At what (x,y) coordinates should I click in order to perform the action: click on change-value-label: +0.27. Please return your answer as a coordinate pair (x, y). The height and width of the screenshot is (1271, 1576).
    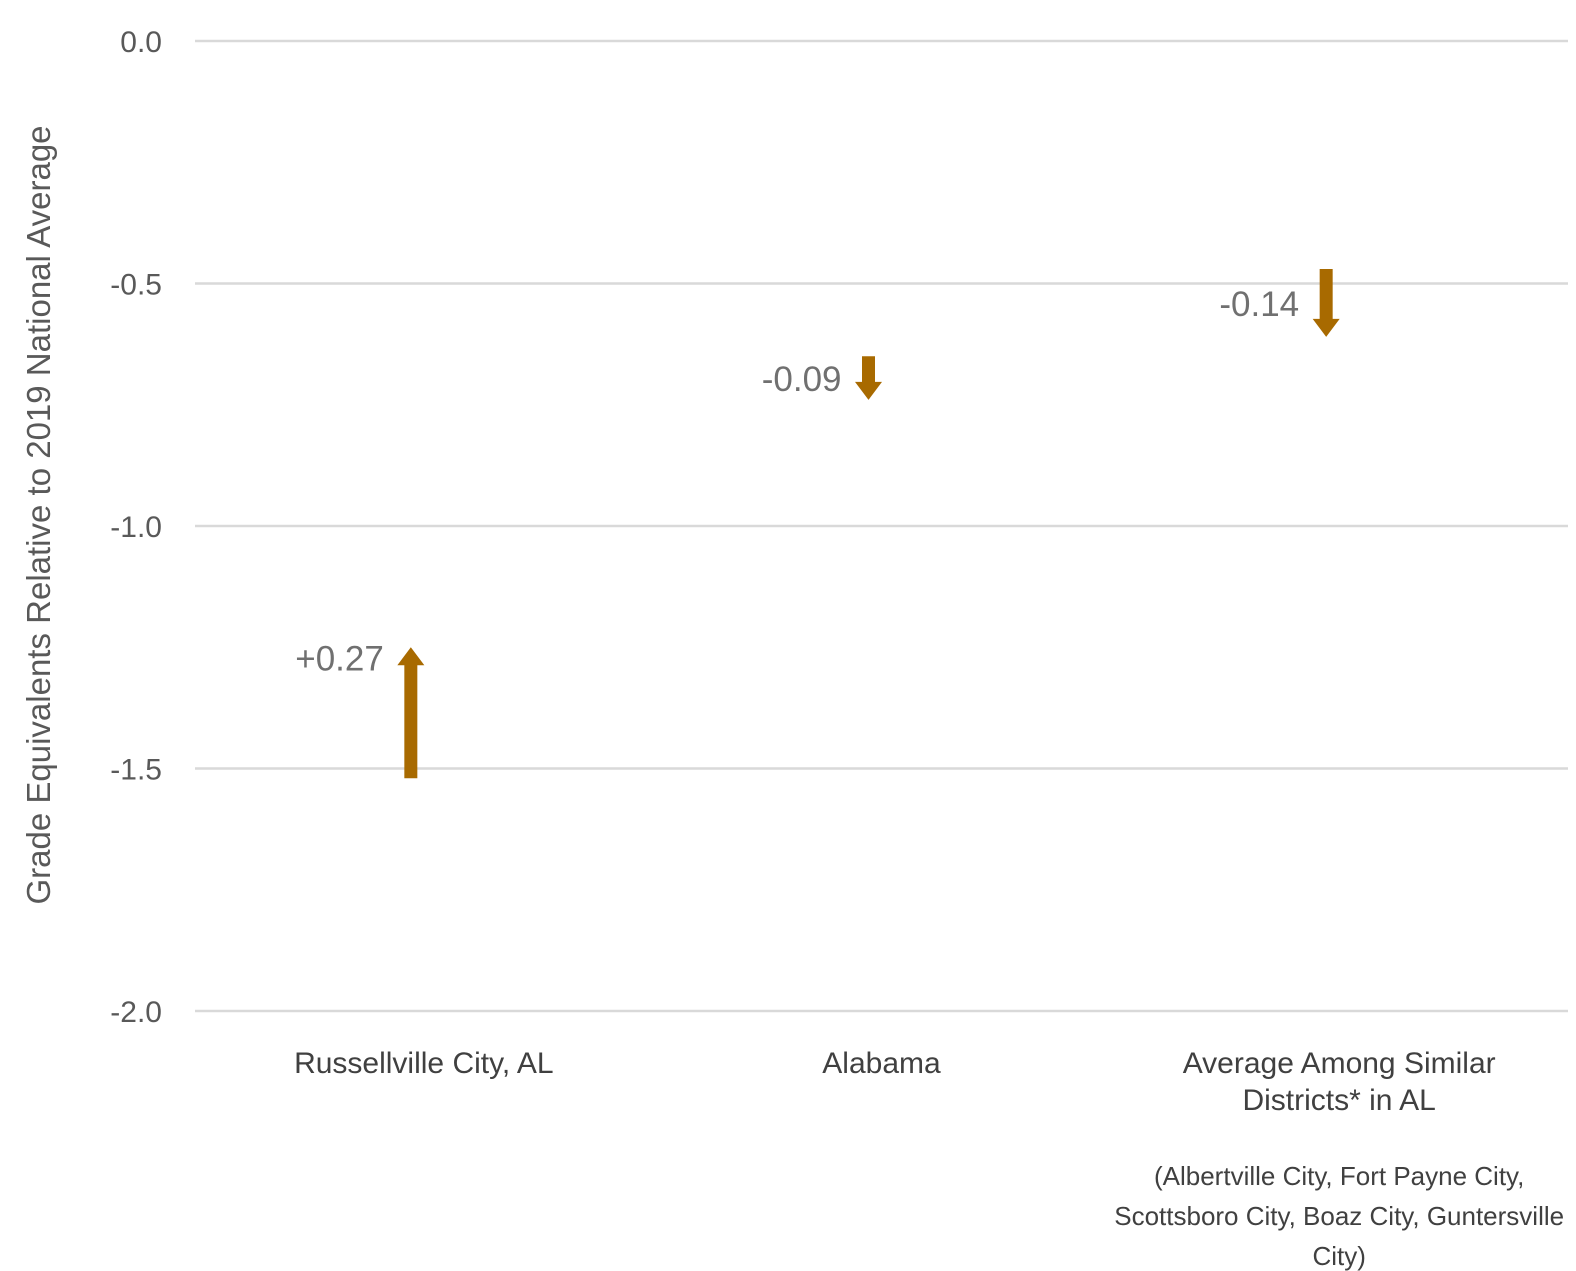
    Looking at the image, I should click on (339, 658).